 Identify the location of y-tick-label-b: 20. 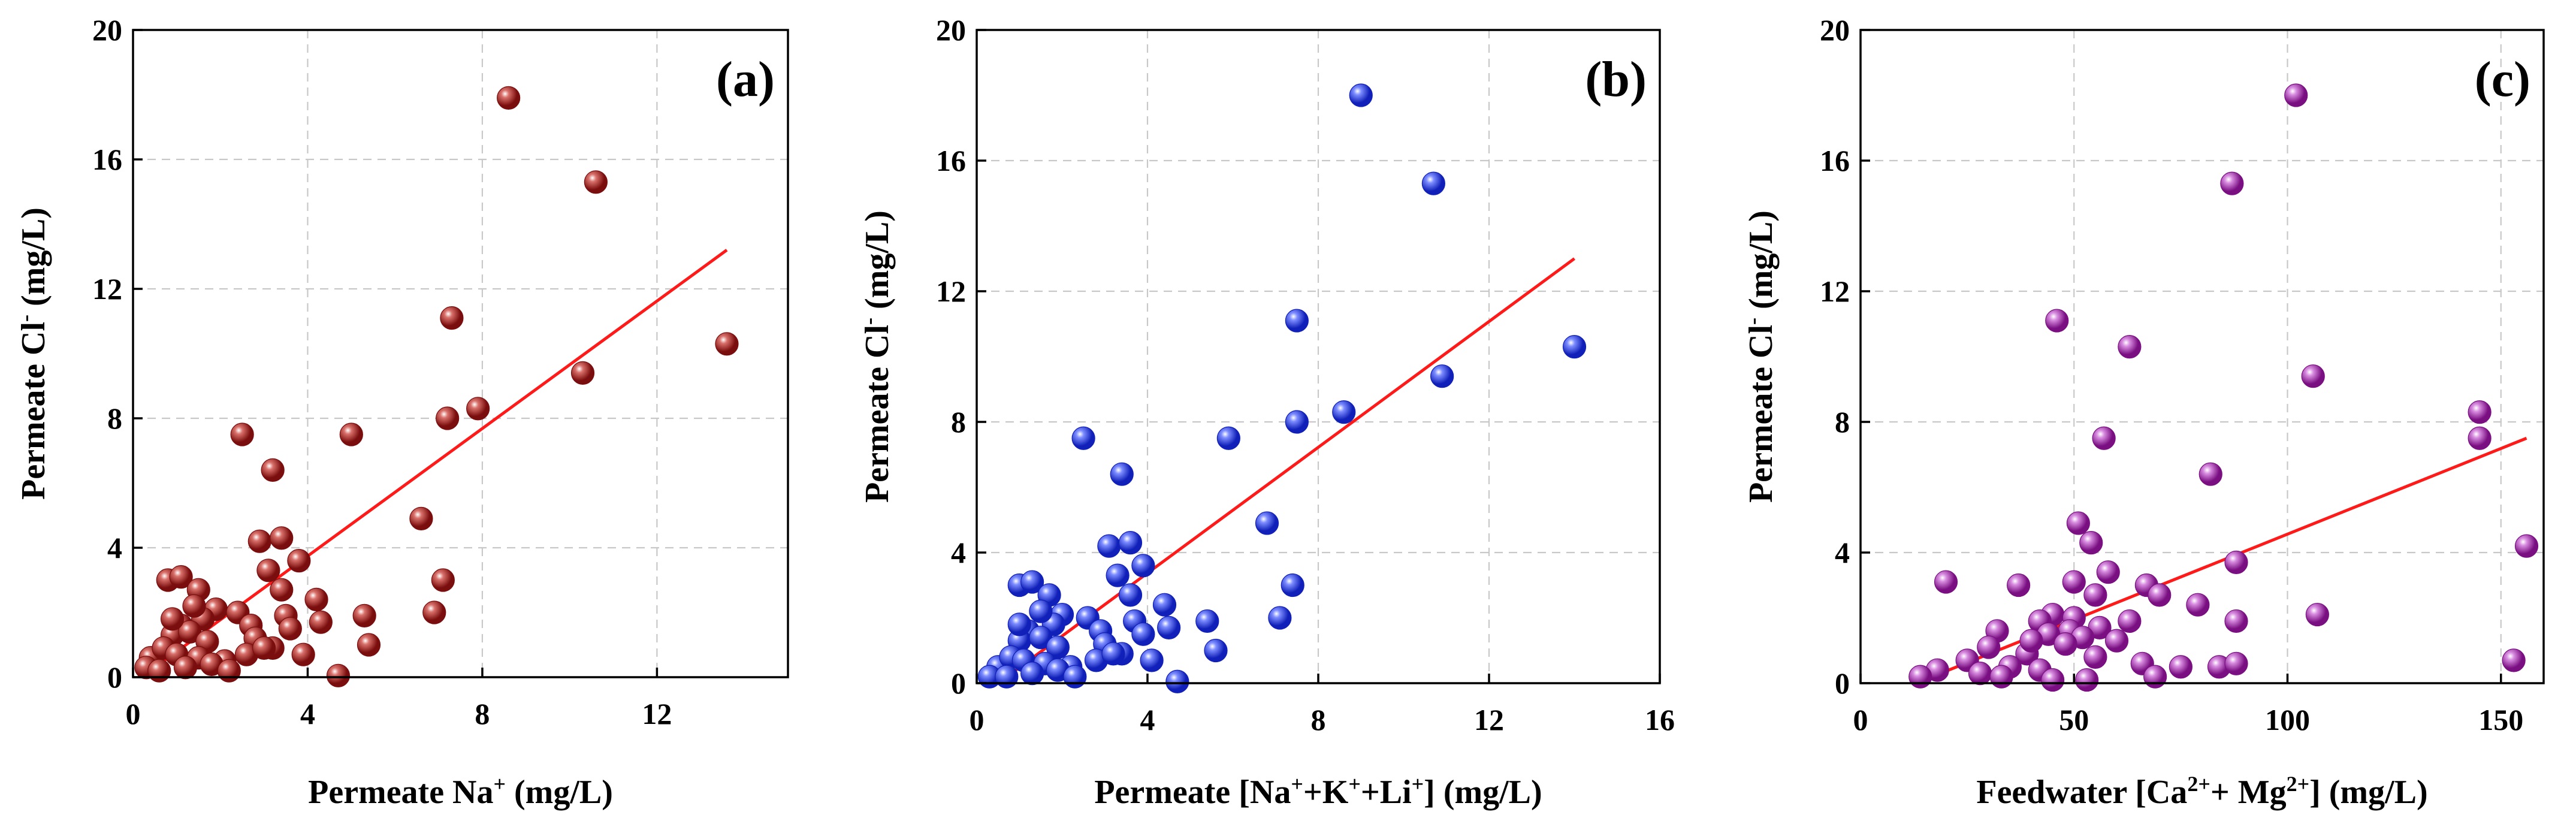
(951, 30).